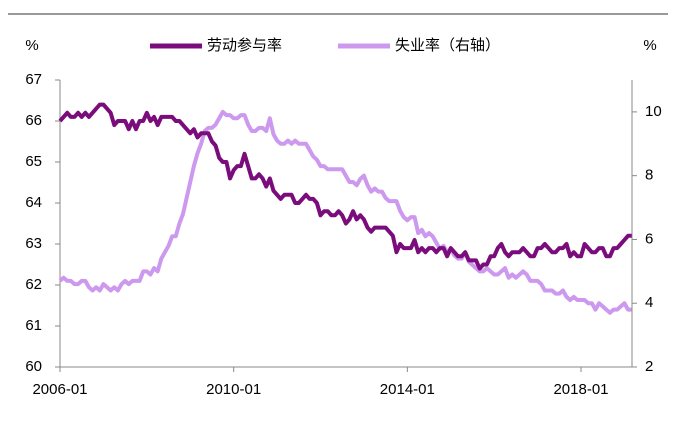 This screenshot has width=673, height=422. I want to click on y-unit: %, so click(31, 45).